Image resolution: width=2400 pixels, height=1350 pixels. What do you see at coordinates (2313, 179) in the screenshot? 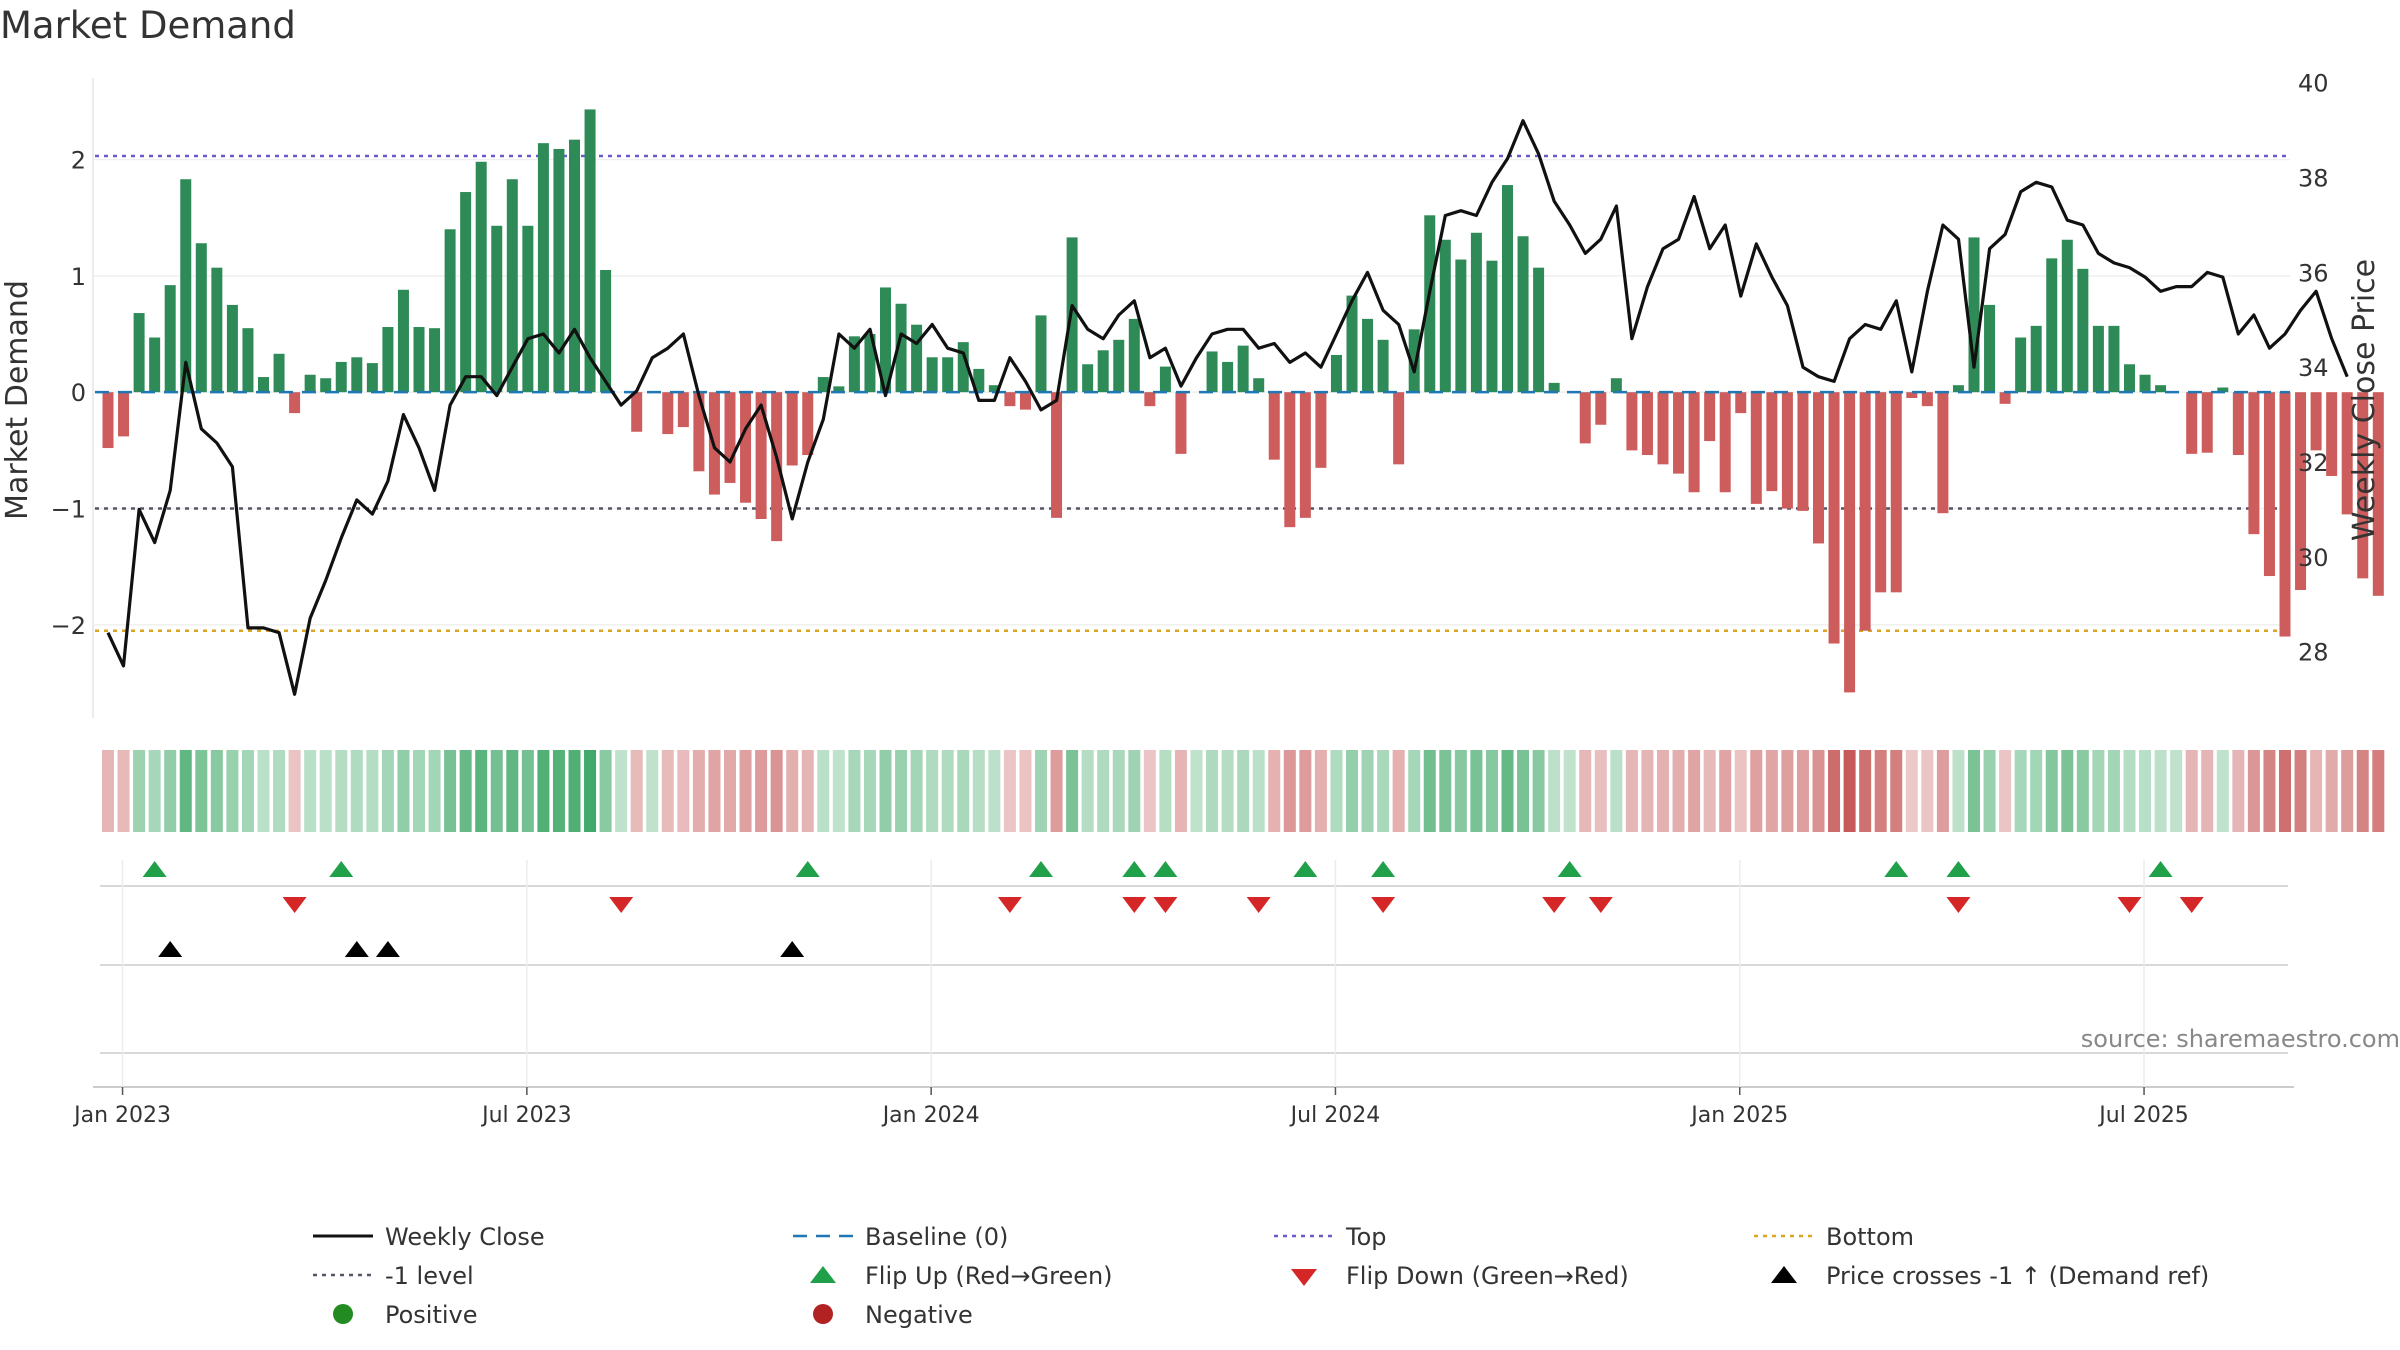
I see `right-tick-label: 38` at bounding box center [2313, 179].